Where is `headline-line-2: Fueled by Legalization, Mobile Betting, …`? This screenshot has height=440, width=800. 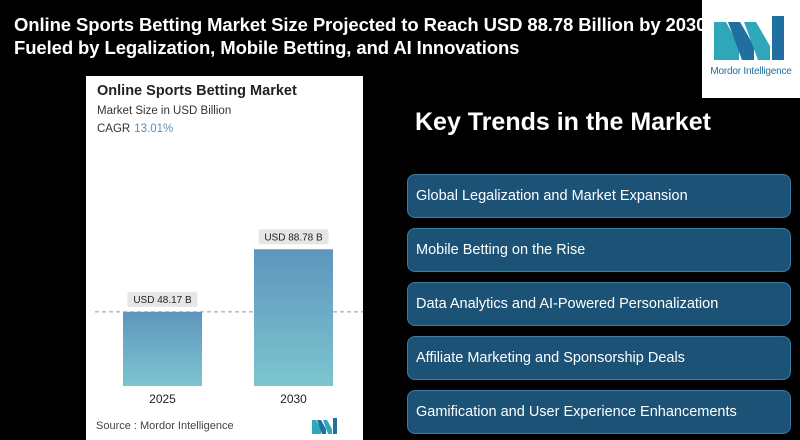 headline-line-2: Fueled by Legalization, Mobile Betting, … is located at coordinates (267, 47).